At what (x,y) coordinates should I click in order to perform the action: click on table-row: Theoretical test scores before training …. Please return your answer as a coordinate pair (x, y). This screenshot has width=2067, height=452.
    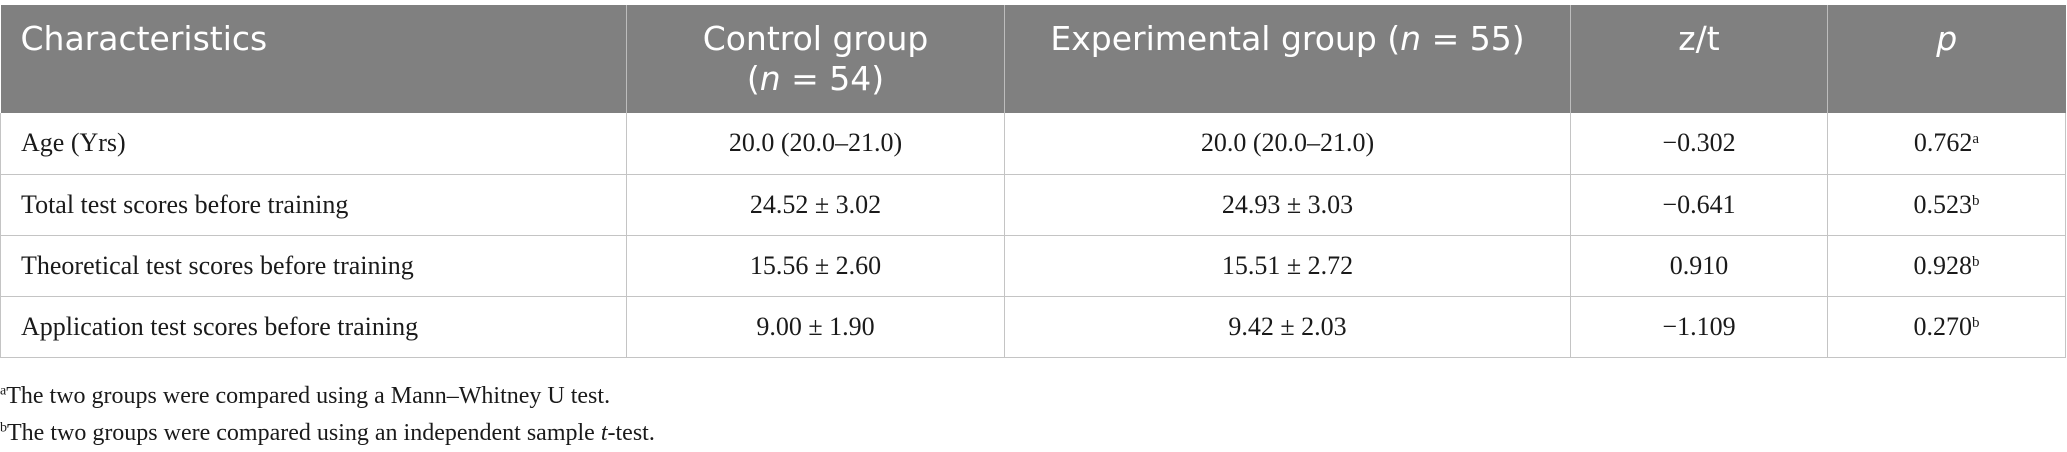
    Looking at the image, I should click on (1033, 265).